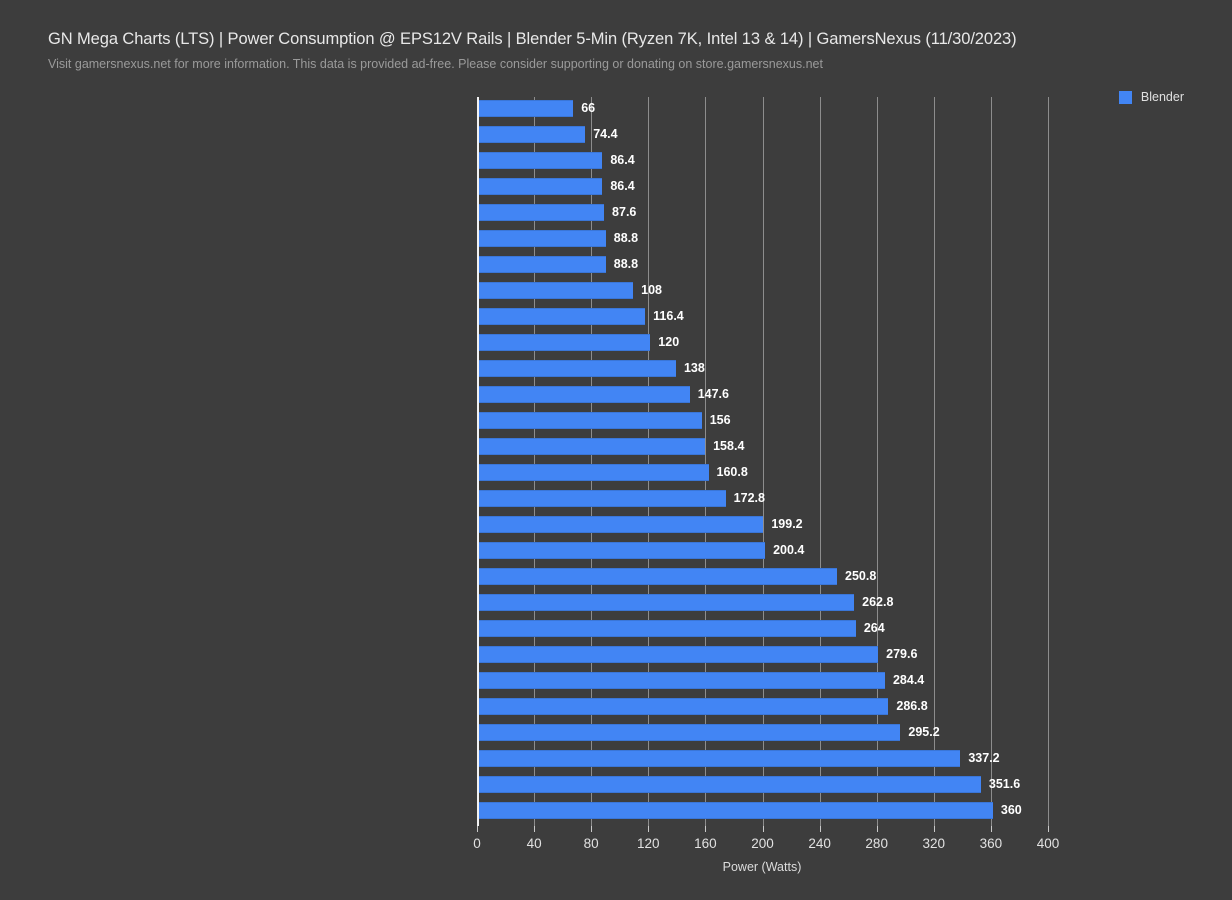 Image resolution: width=1232 pixels, height=900 pixels. Describe the element at coordinates (720, 420) in the screenshot. I see `bar-value-label: 156` at that location.